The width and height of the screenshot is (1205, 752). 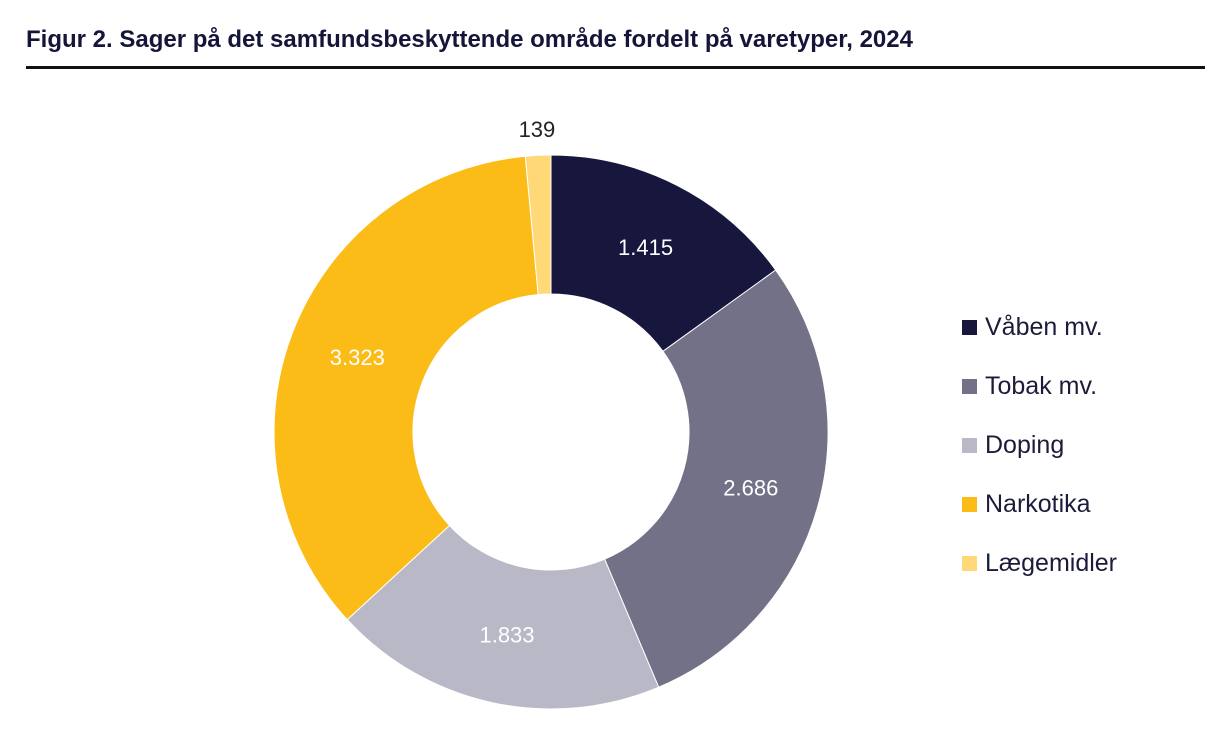 What do you see at coordinates (537, 129) in the screenshot?
I see `data-label-laegemidler: 139` at bounding box center [537, 129].